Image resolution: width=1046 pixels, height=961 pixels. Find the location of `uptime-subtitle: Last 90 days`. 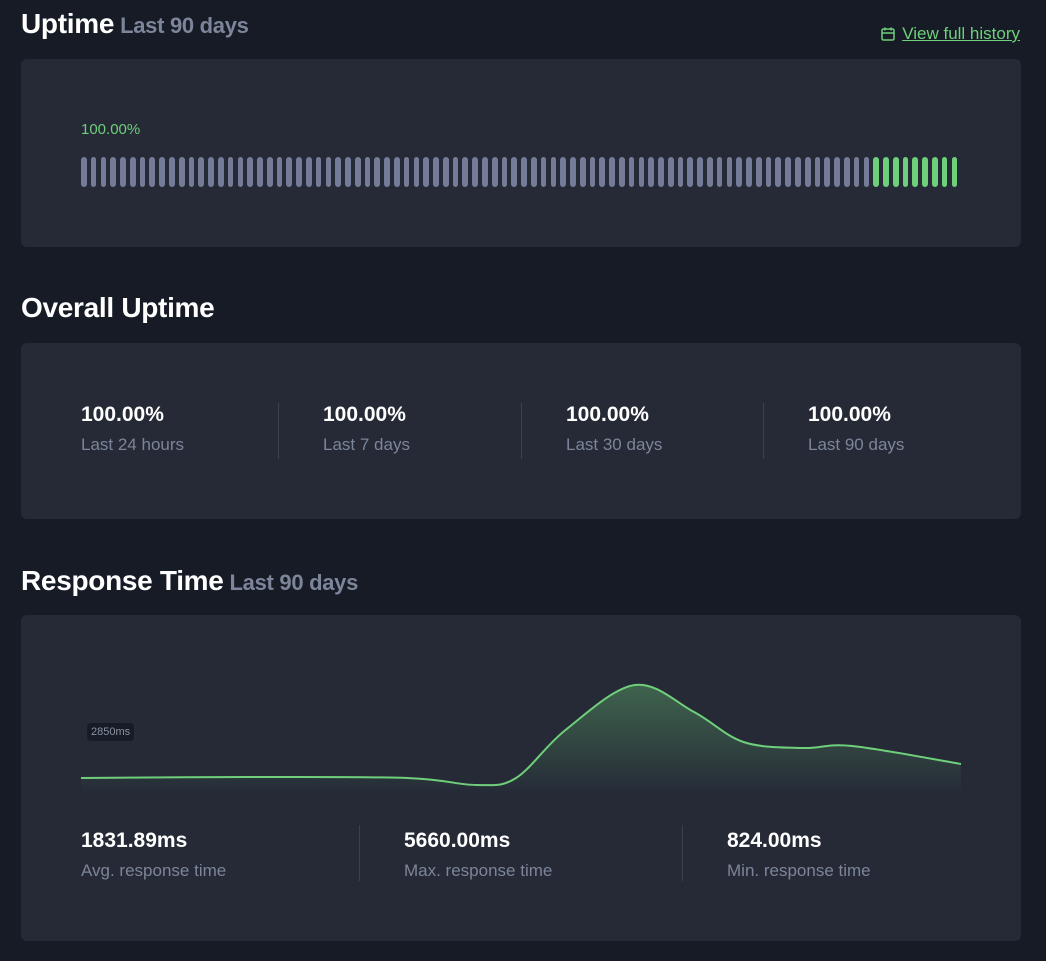

uptime-subtitle: Last 90 days is located at coordinates (184, 25).